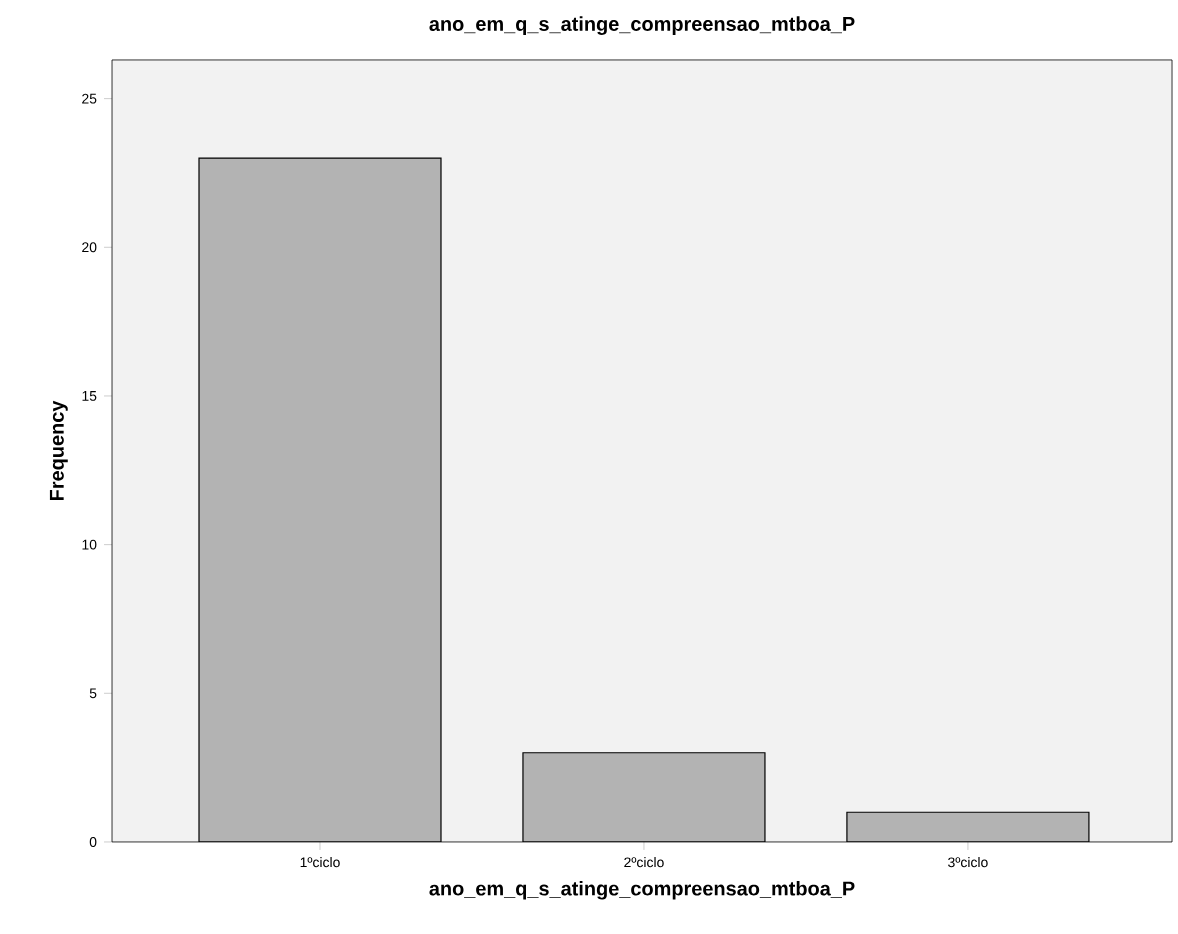 This screenshot has height=934, width=1178. Describe the element at coordinates (642, 890) in the screenshot. I see `x-axis-title: ano_em_q_s_atinge_compreensao_mtboa_P` at that location.